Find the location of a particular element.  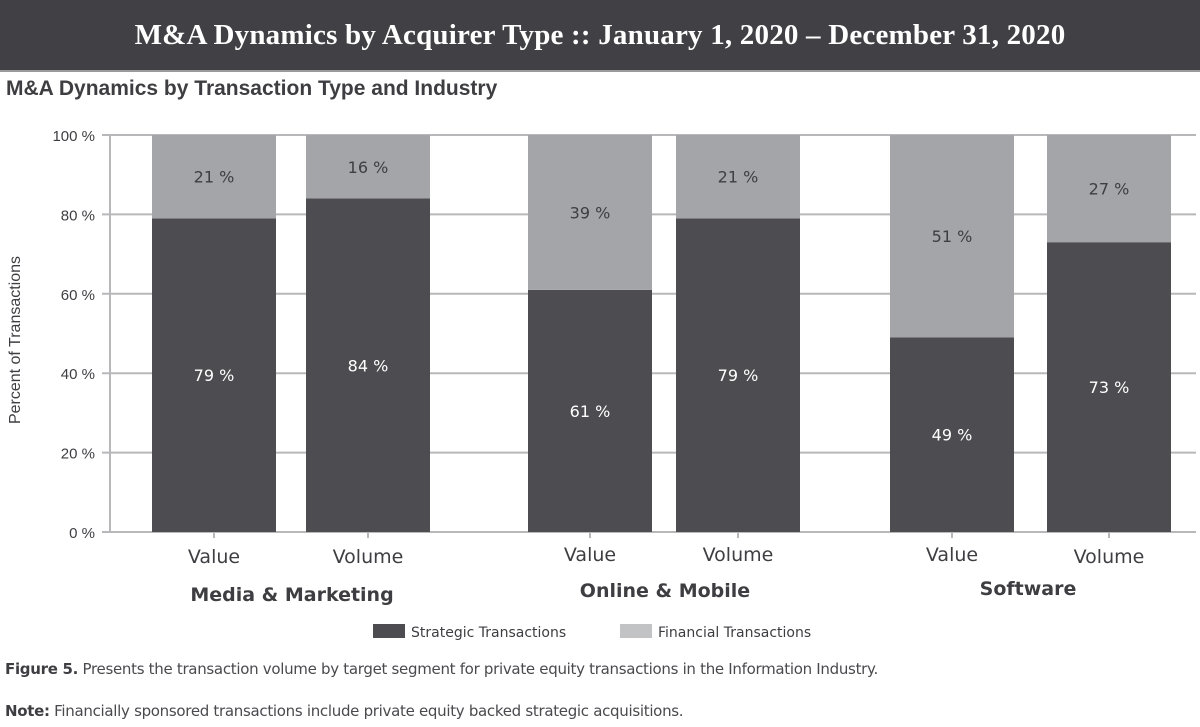

data-label: 84 % is located at coordinates (368, 365).